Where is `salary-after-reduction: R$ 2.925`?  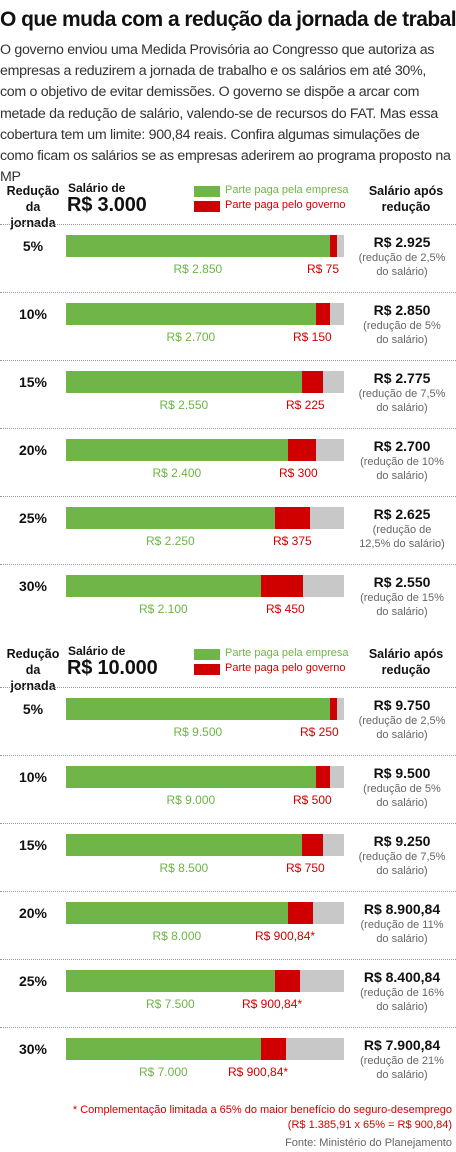 salary-after-reduction: R$ 2.925 is located at coordinates (402, 242).